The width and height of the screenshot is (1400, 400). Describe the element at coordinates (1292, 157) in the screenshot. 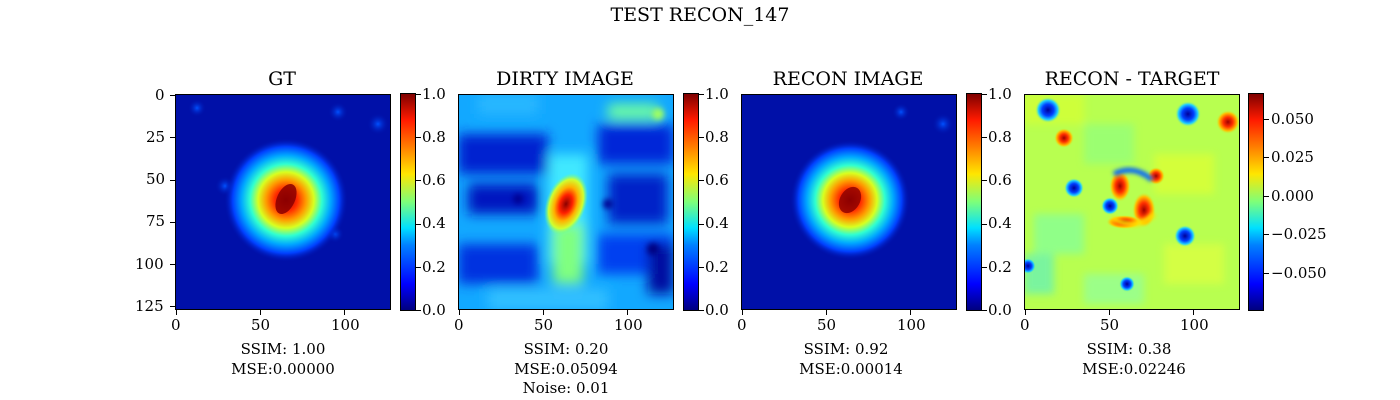

I see `diff-cblabel: 0.025` at that location.